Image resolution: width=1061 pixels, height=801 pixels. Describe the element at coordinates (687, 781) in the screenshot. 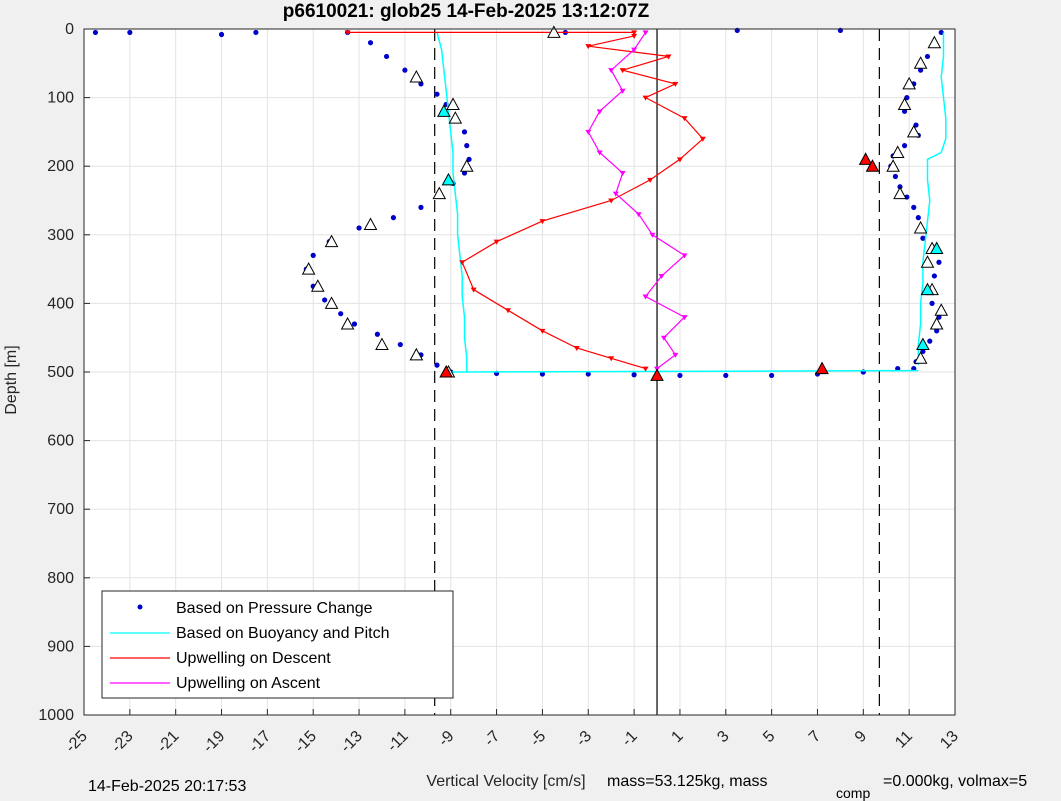

I see `footer-mass: mass=53.125kg, mass` at that location.